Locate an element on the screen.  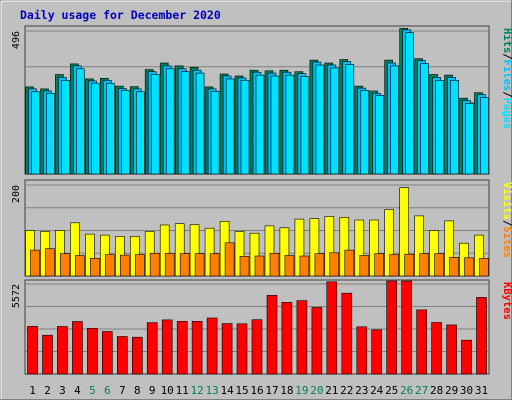
chart-title: Daily usage for December 2020 is located at coordinates (120, 15).